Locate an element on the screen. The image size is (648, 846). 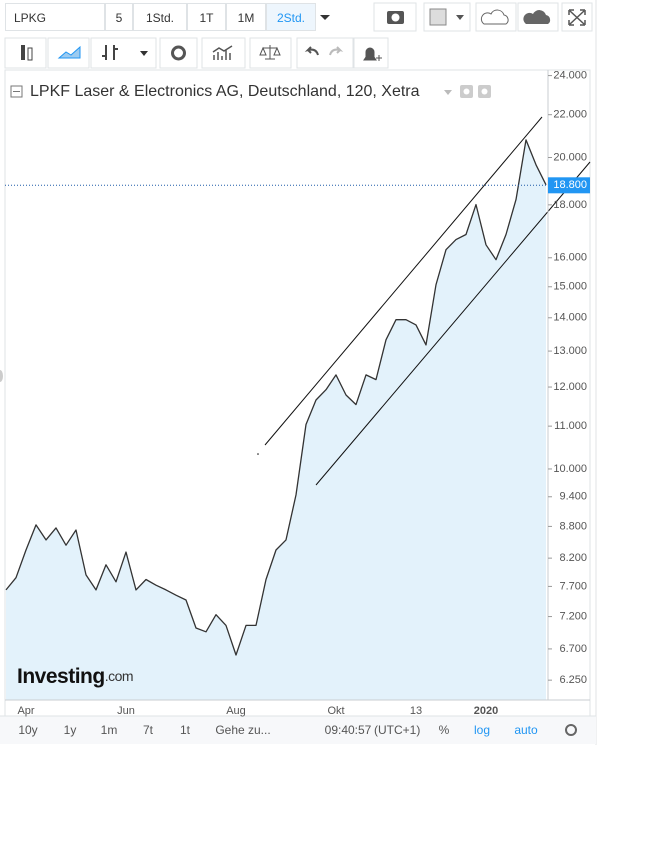
x-tick-label: Okt is located at coordinates (335, 711).